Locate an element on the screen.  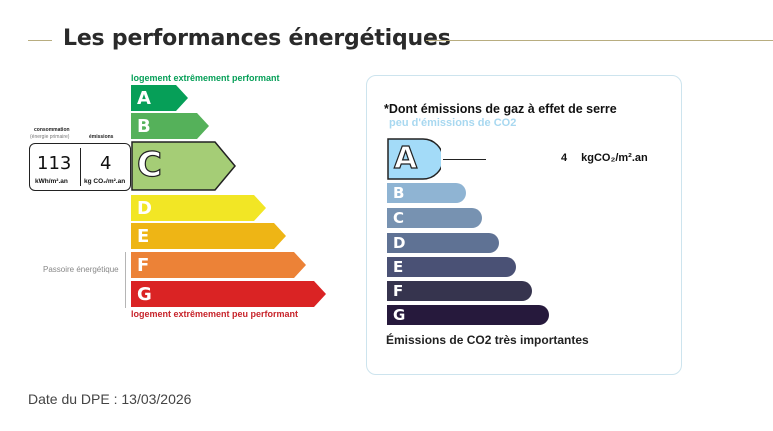
ges-class-e-letter: E is located at coordinates (398, 267).